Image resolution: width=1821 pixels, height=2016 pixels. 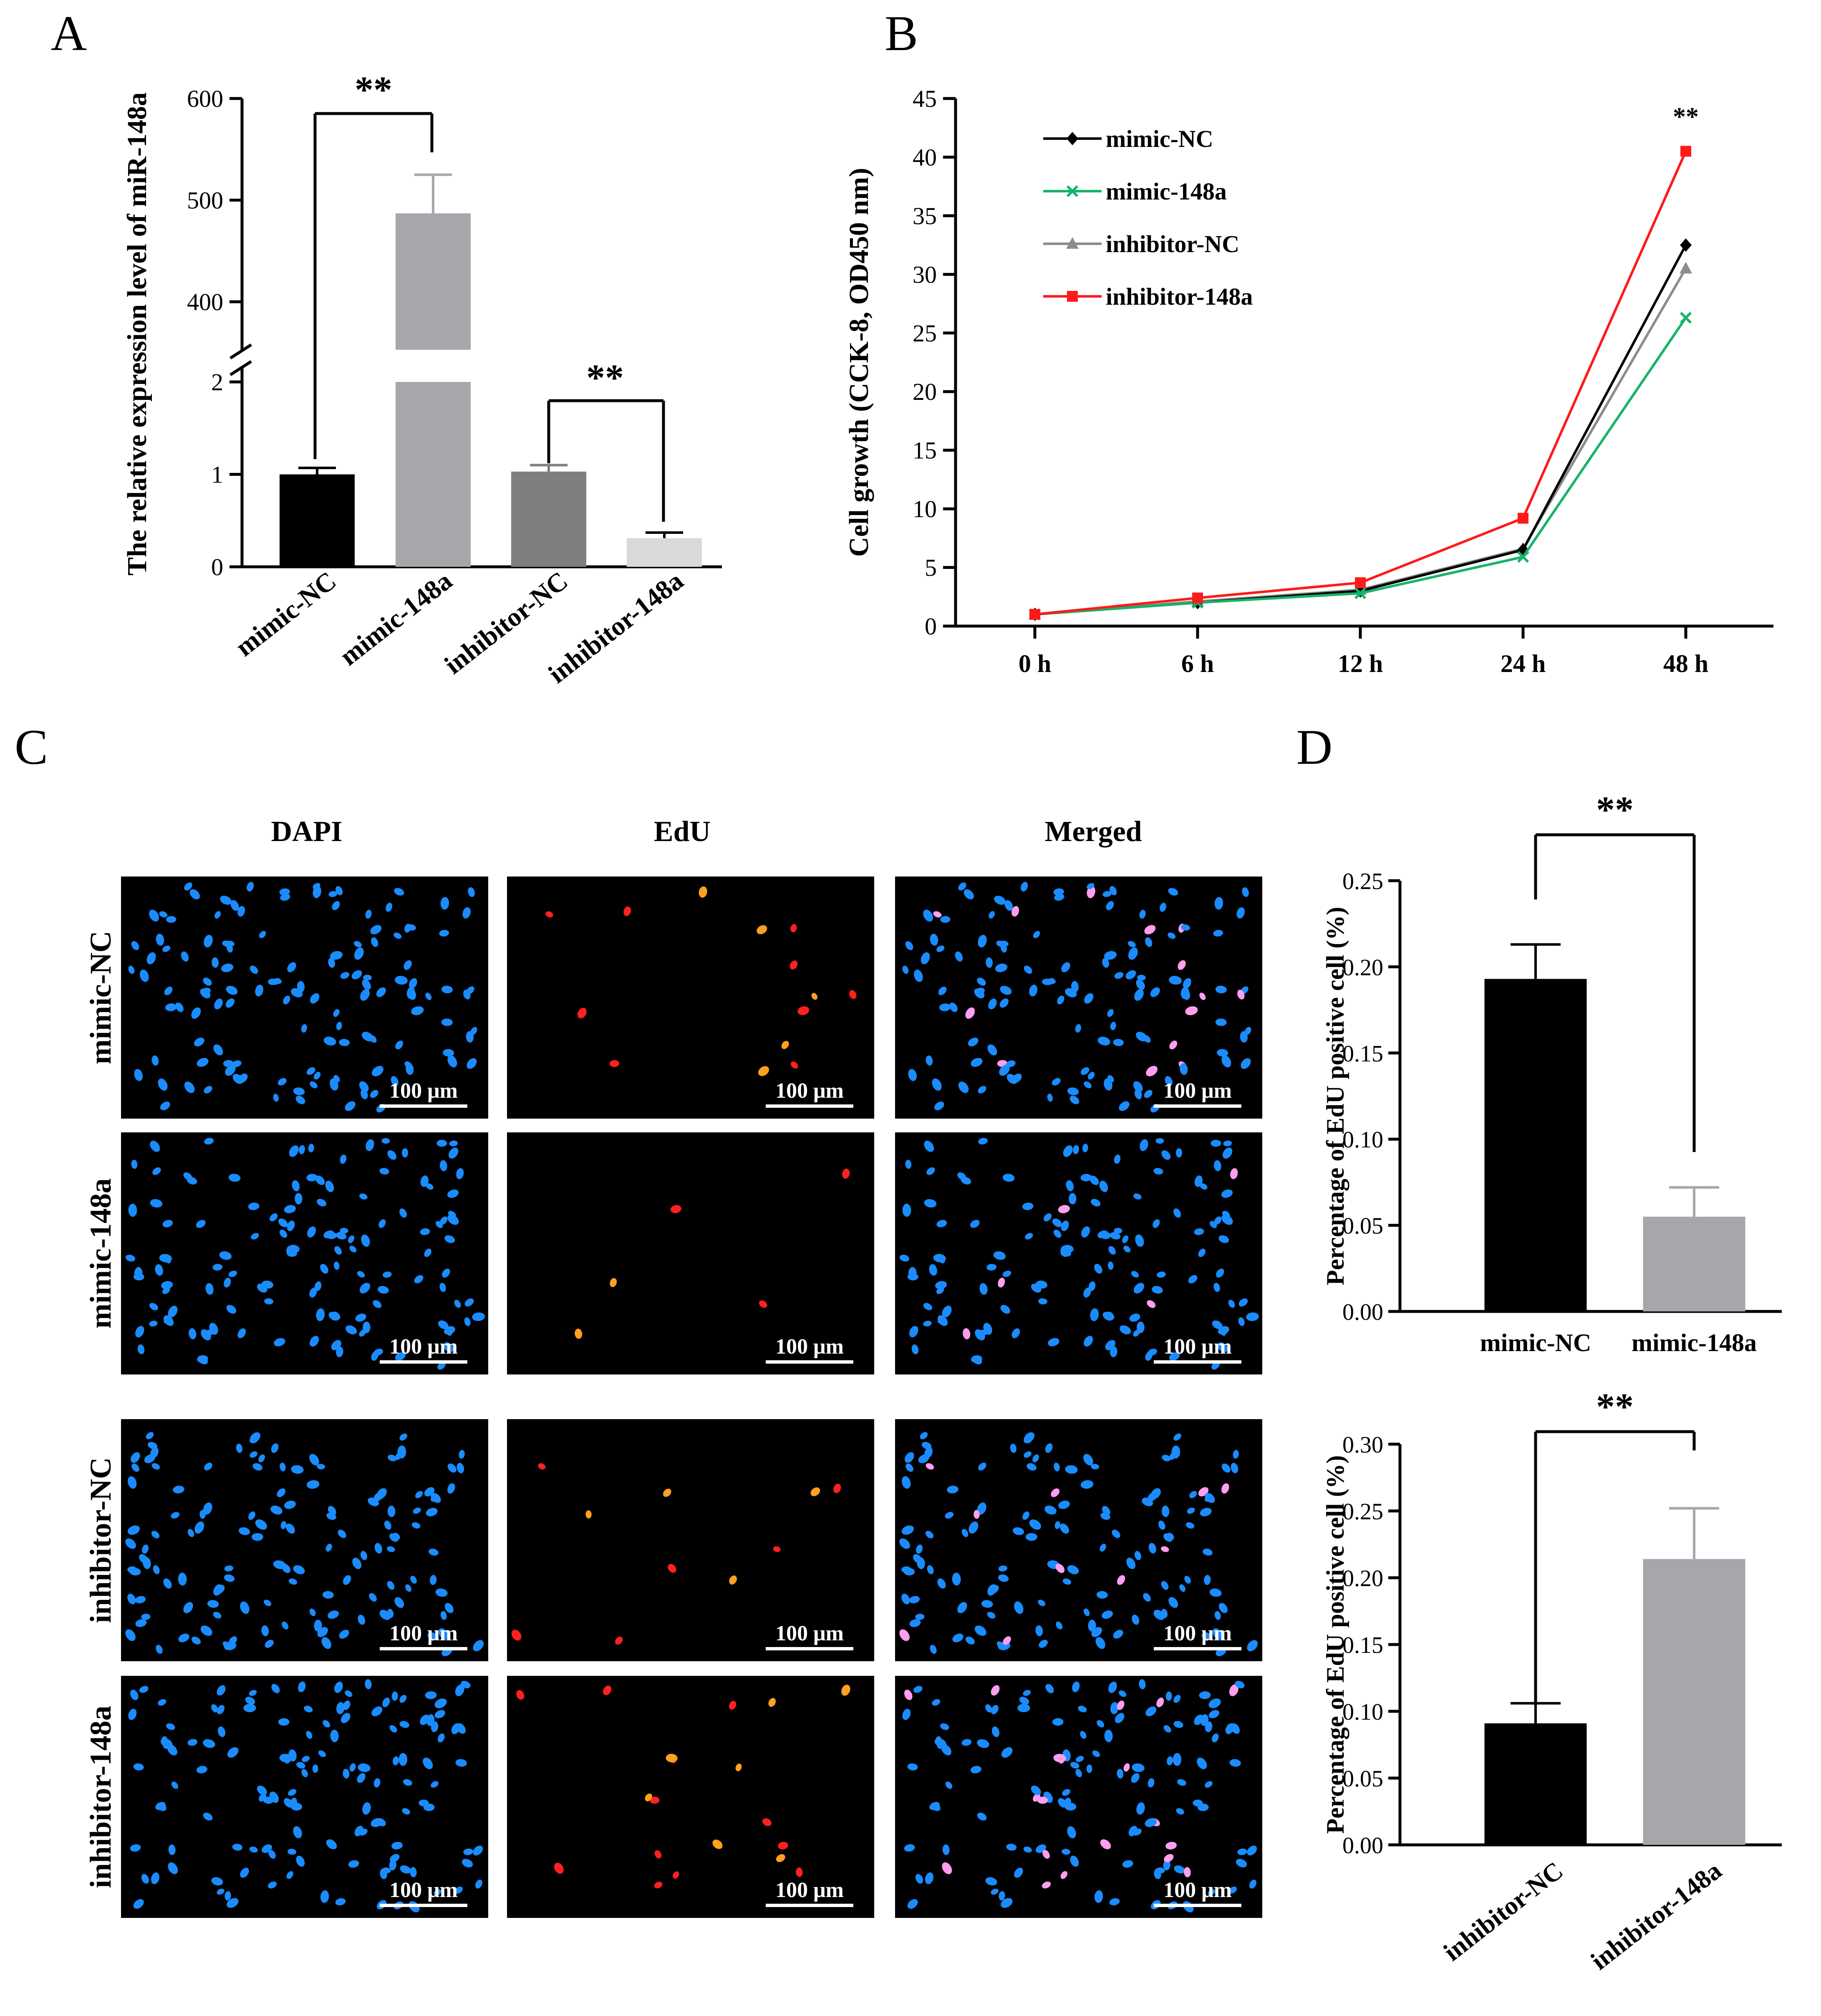 I want to click on micrograph-Merged-inhibitor-148a: 100 μm, so click(x=1078, y=1797).